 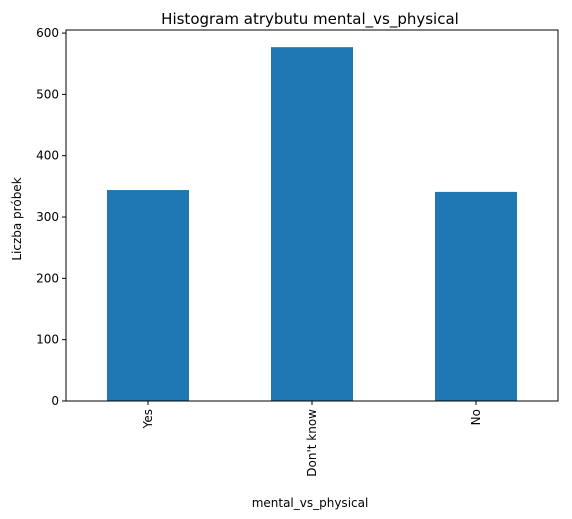 What do you see at coordinates (148, 419) in the screenshot?
I see `x-tick-label-0: Yes` at bounding box center [148, 419].